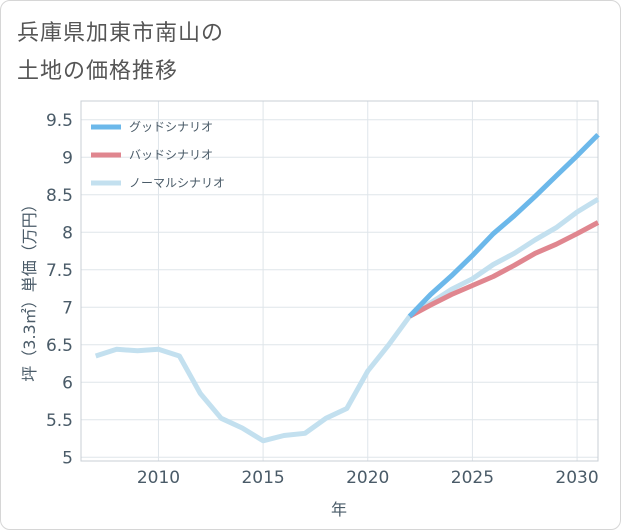  Describe the element at coordinates (67, 308) in the screenshot. I see `y-tick-label: 7` at that location.